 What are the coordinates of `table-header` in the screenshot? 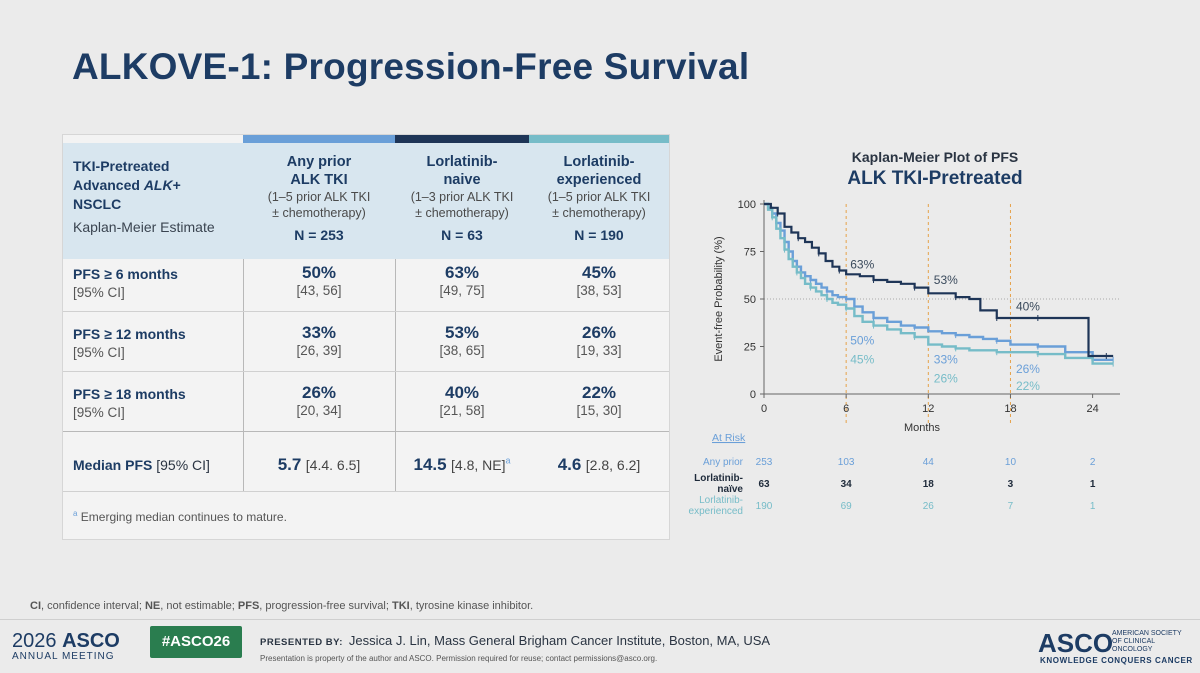 It's located at (366, 201).